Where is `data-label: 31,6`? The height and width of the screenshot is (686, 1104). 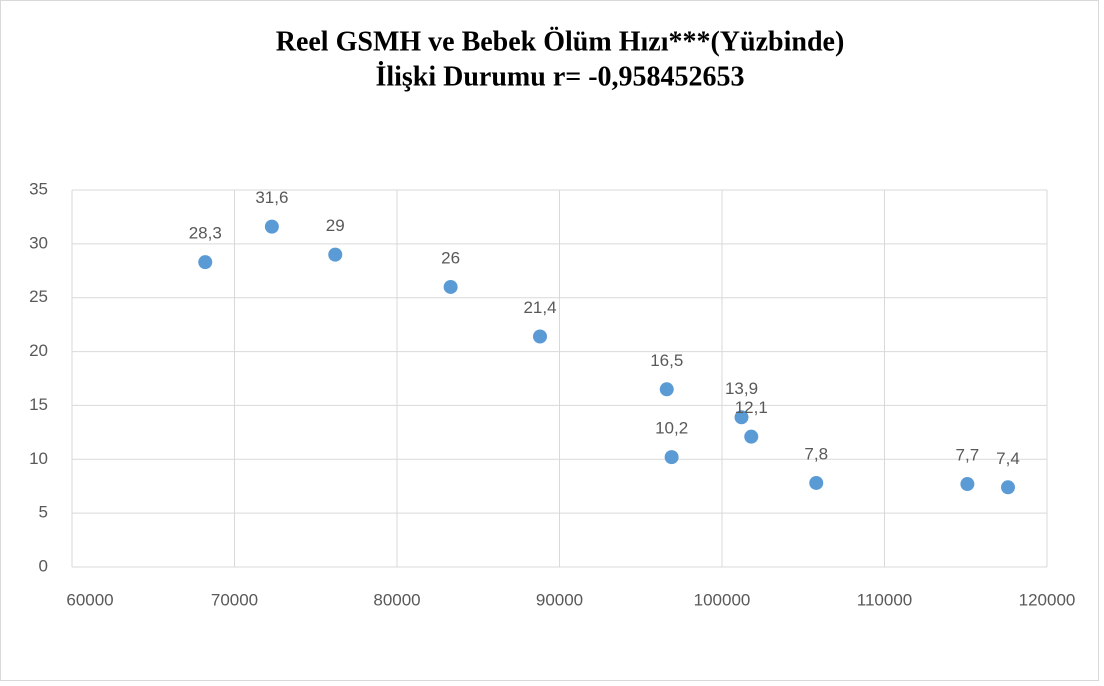 data-label: 31,6 is located at coordinates (271, 197).